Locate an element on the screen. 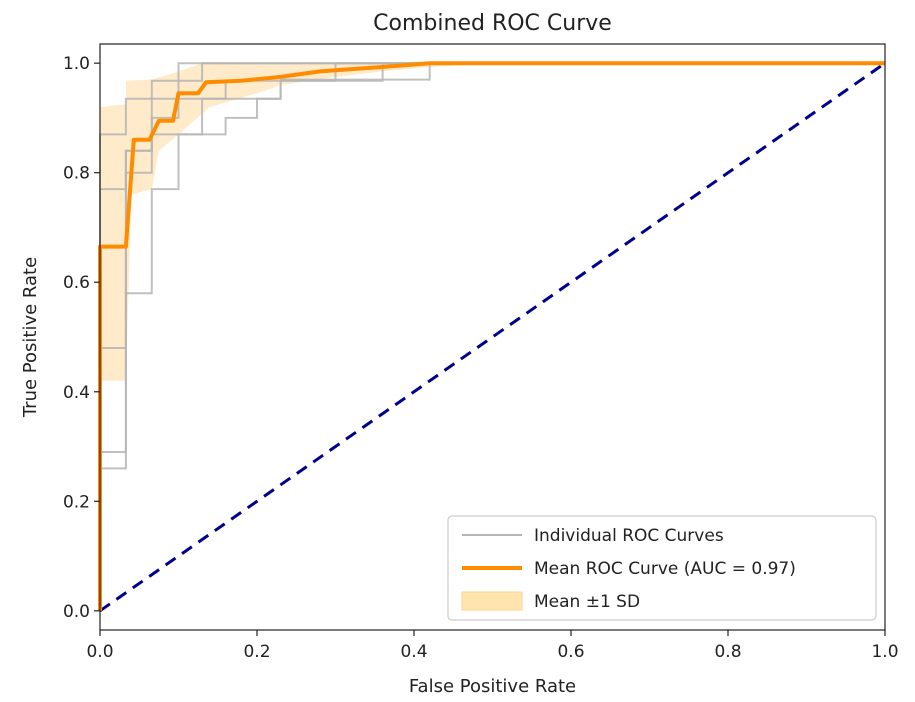  legend-label: Mean ±1 SD is located at coordinates (587, 602).